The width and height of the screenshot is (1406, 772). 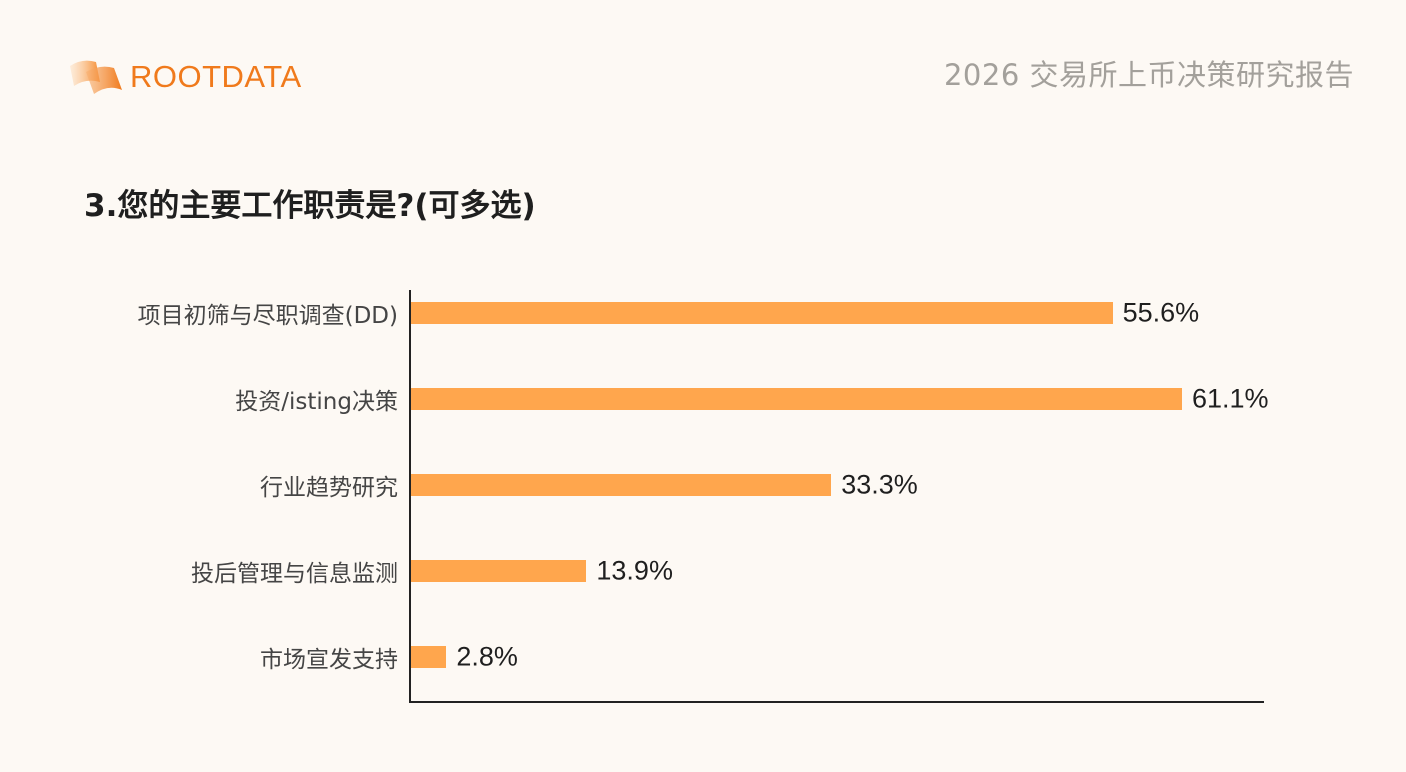 What do you see at coordinates (836, 702) in the screenshot?
I see `x-axis-line` at bounding box center [836, 702].